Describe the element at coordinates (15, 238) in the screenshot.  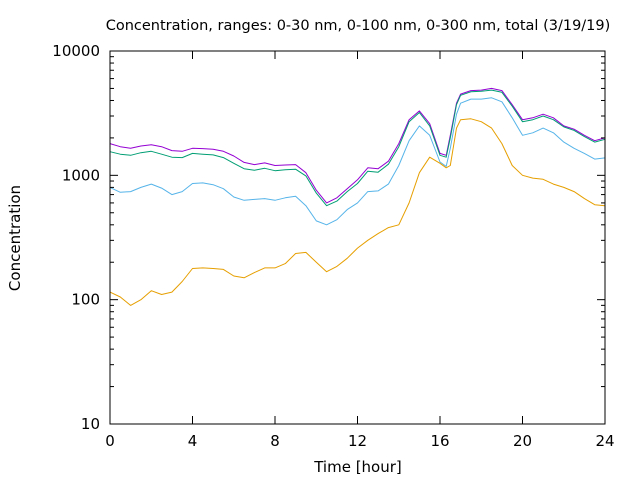
I see `y-axis-label: Concentration` at that location.